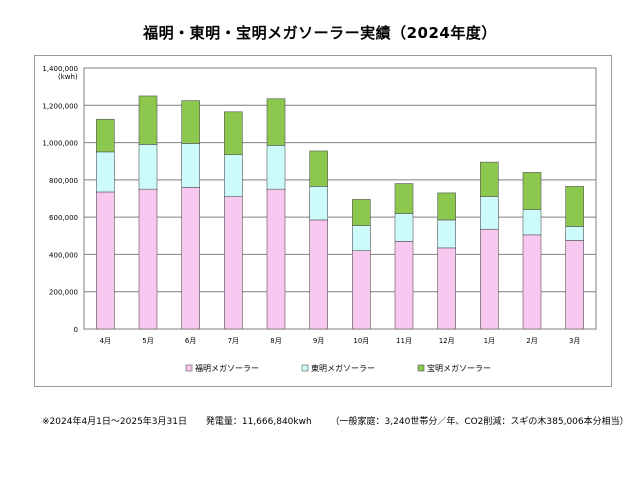 Image resolution: width=640 pixels, height=480 pixels. What do you see at coordinates (60, 144) in the screenshot?
I see `y-tick-label: 1,000,000` at bounding box center [60, 144].